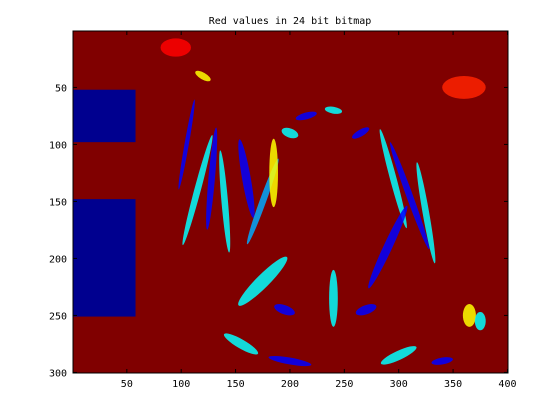  What do you see at coordinates (399, 384) in the screenshot?
I see `x-tick-label: 300` at bounding box center [399, 384].